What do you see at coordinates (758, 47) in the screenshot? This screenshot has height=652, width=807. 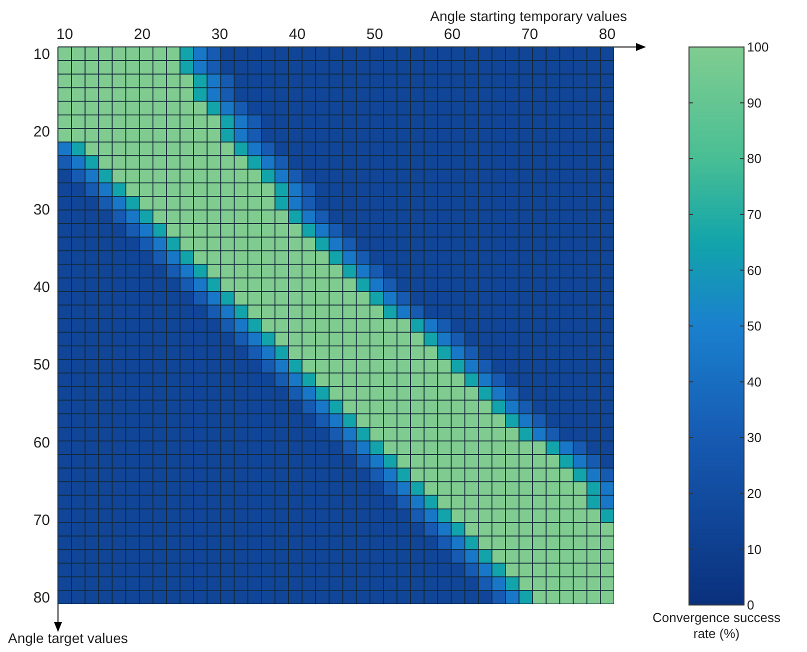 I see `color-bar-label: 100` at bounding box center [758, 47].